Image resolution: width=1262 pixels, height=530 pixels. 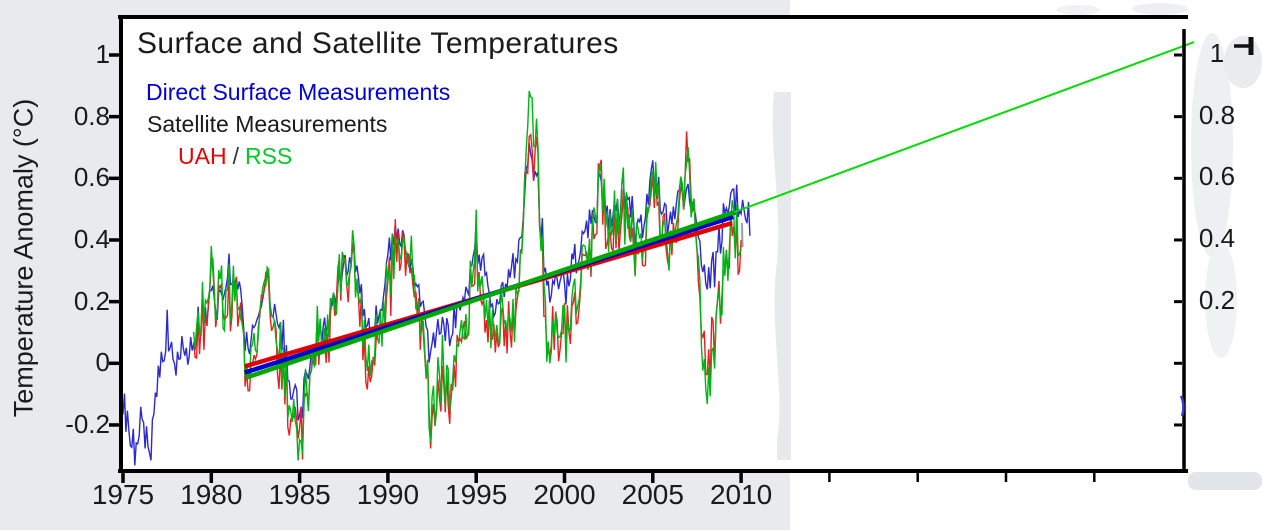 What do you see at coordinates (102, 362) in the screenshot?
I see `y-axis-tick-label: 0` at bounding box center [102, 362].